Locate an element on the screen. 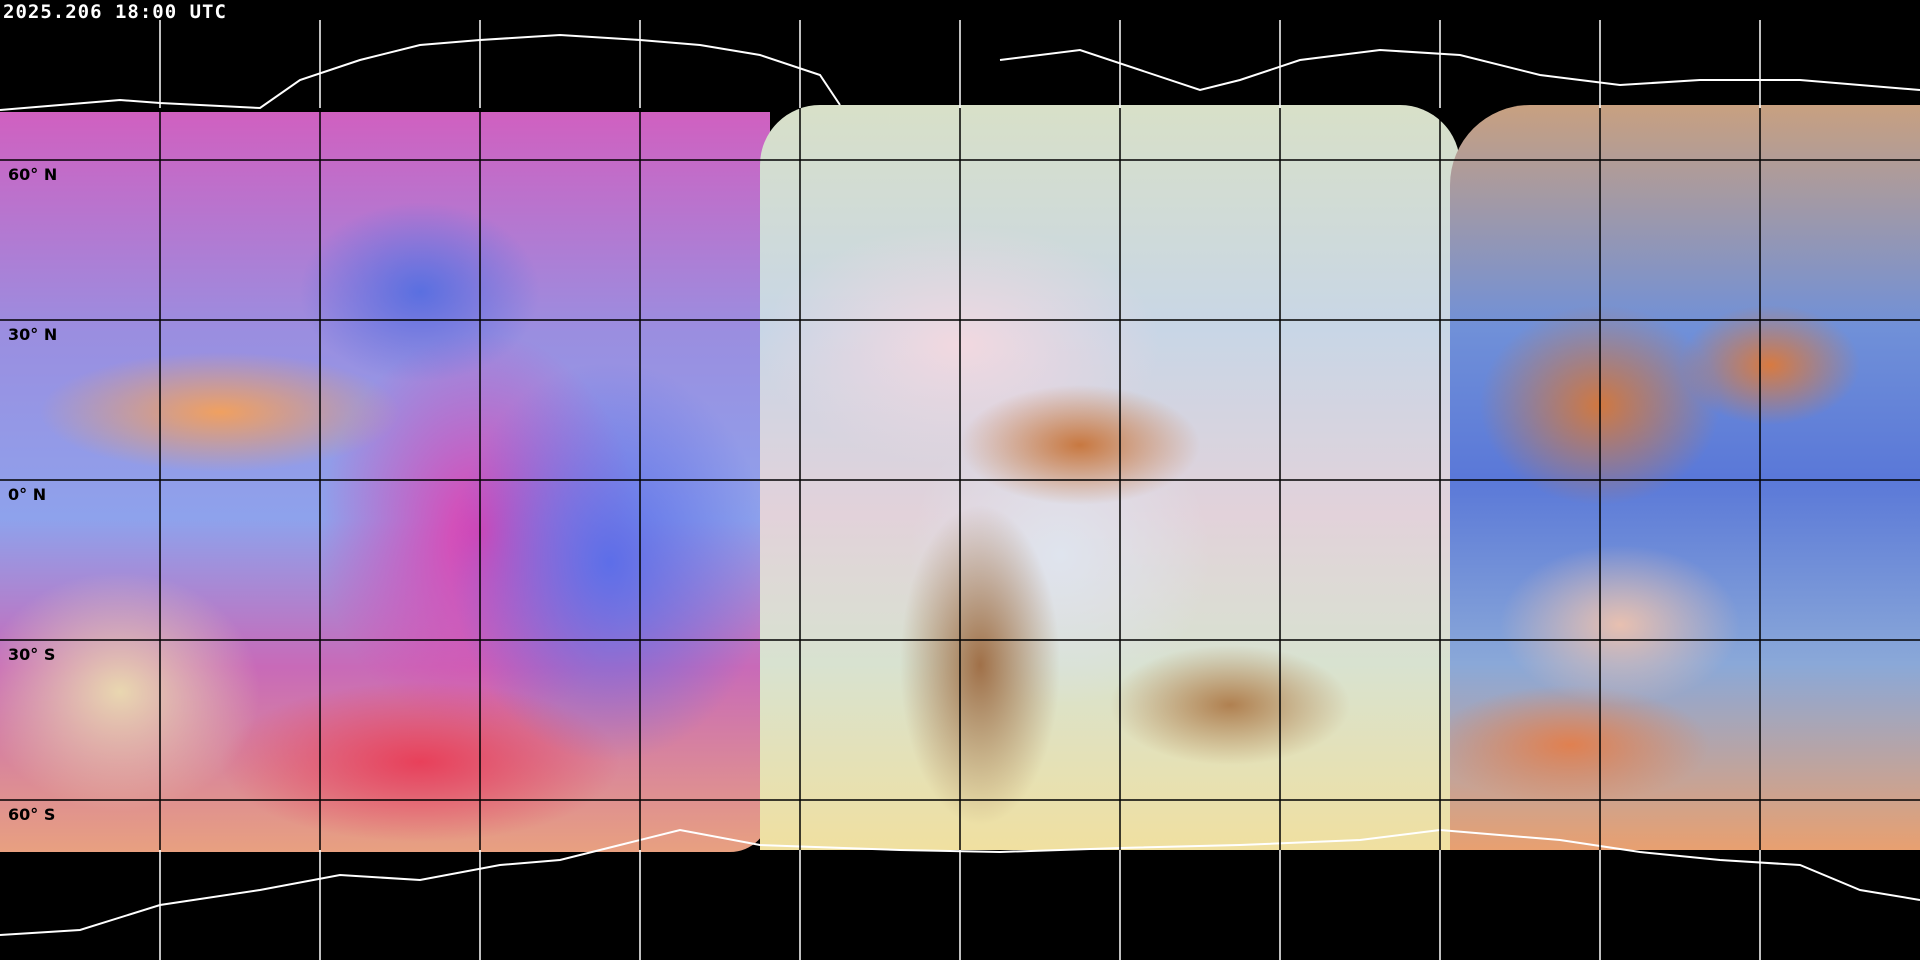  lat-label-60n: 60° N is located at coordinates (33, 174).